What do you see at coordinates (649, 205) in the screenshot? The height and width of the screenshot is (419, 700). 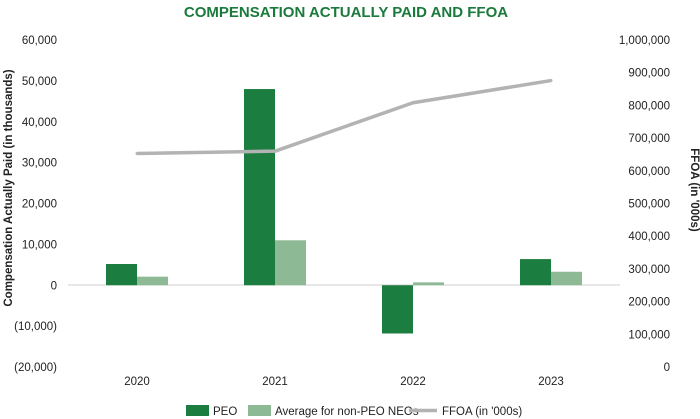 I see `y2-tick-label: 500,000` at bounding box center [649, 205].